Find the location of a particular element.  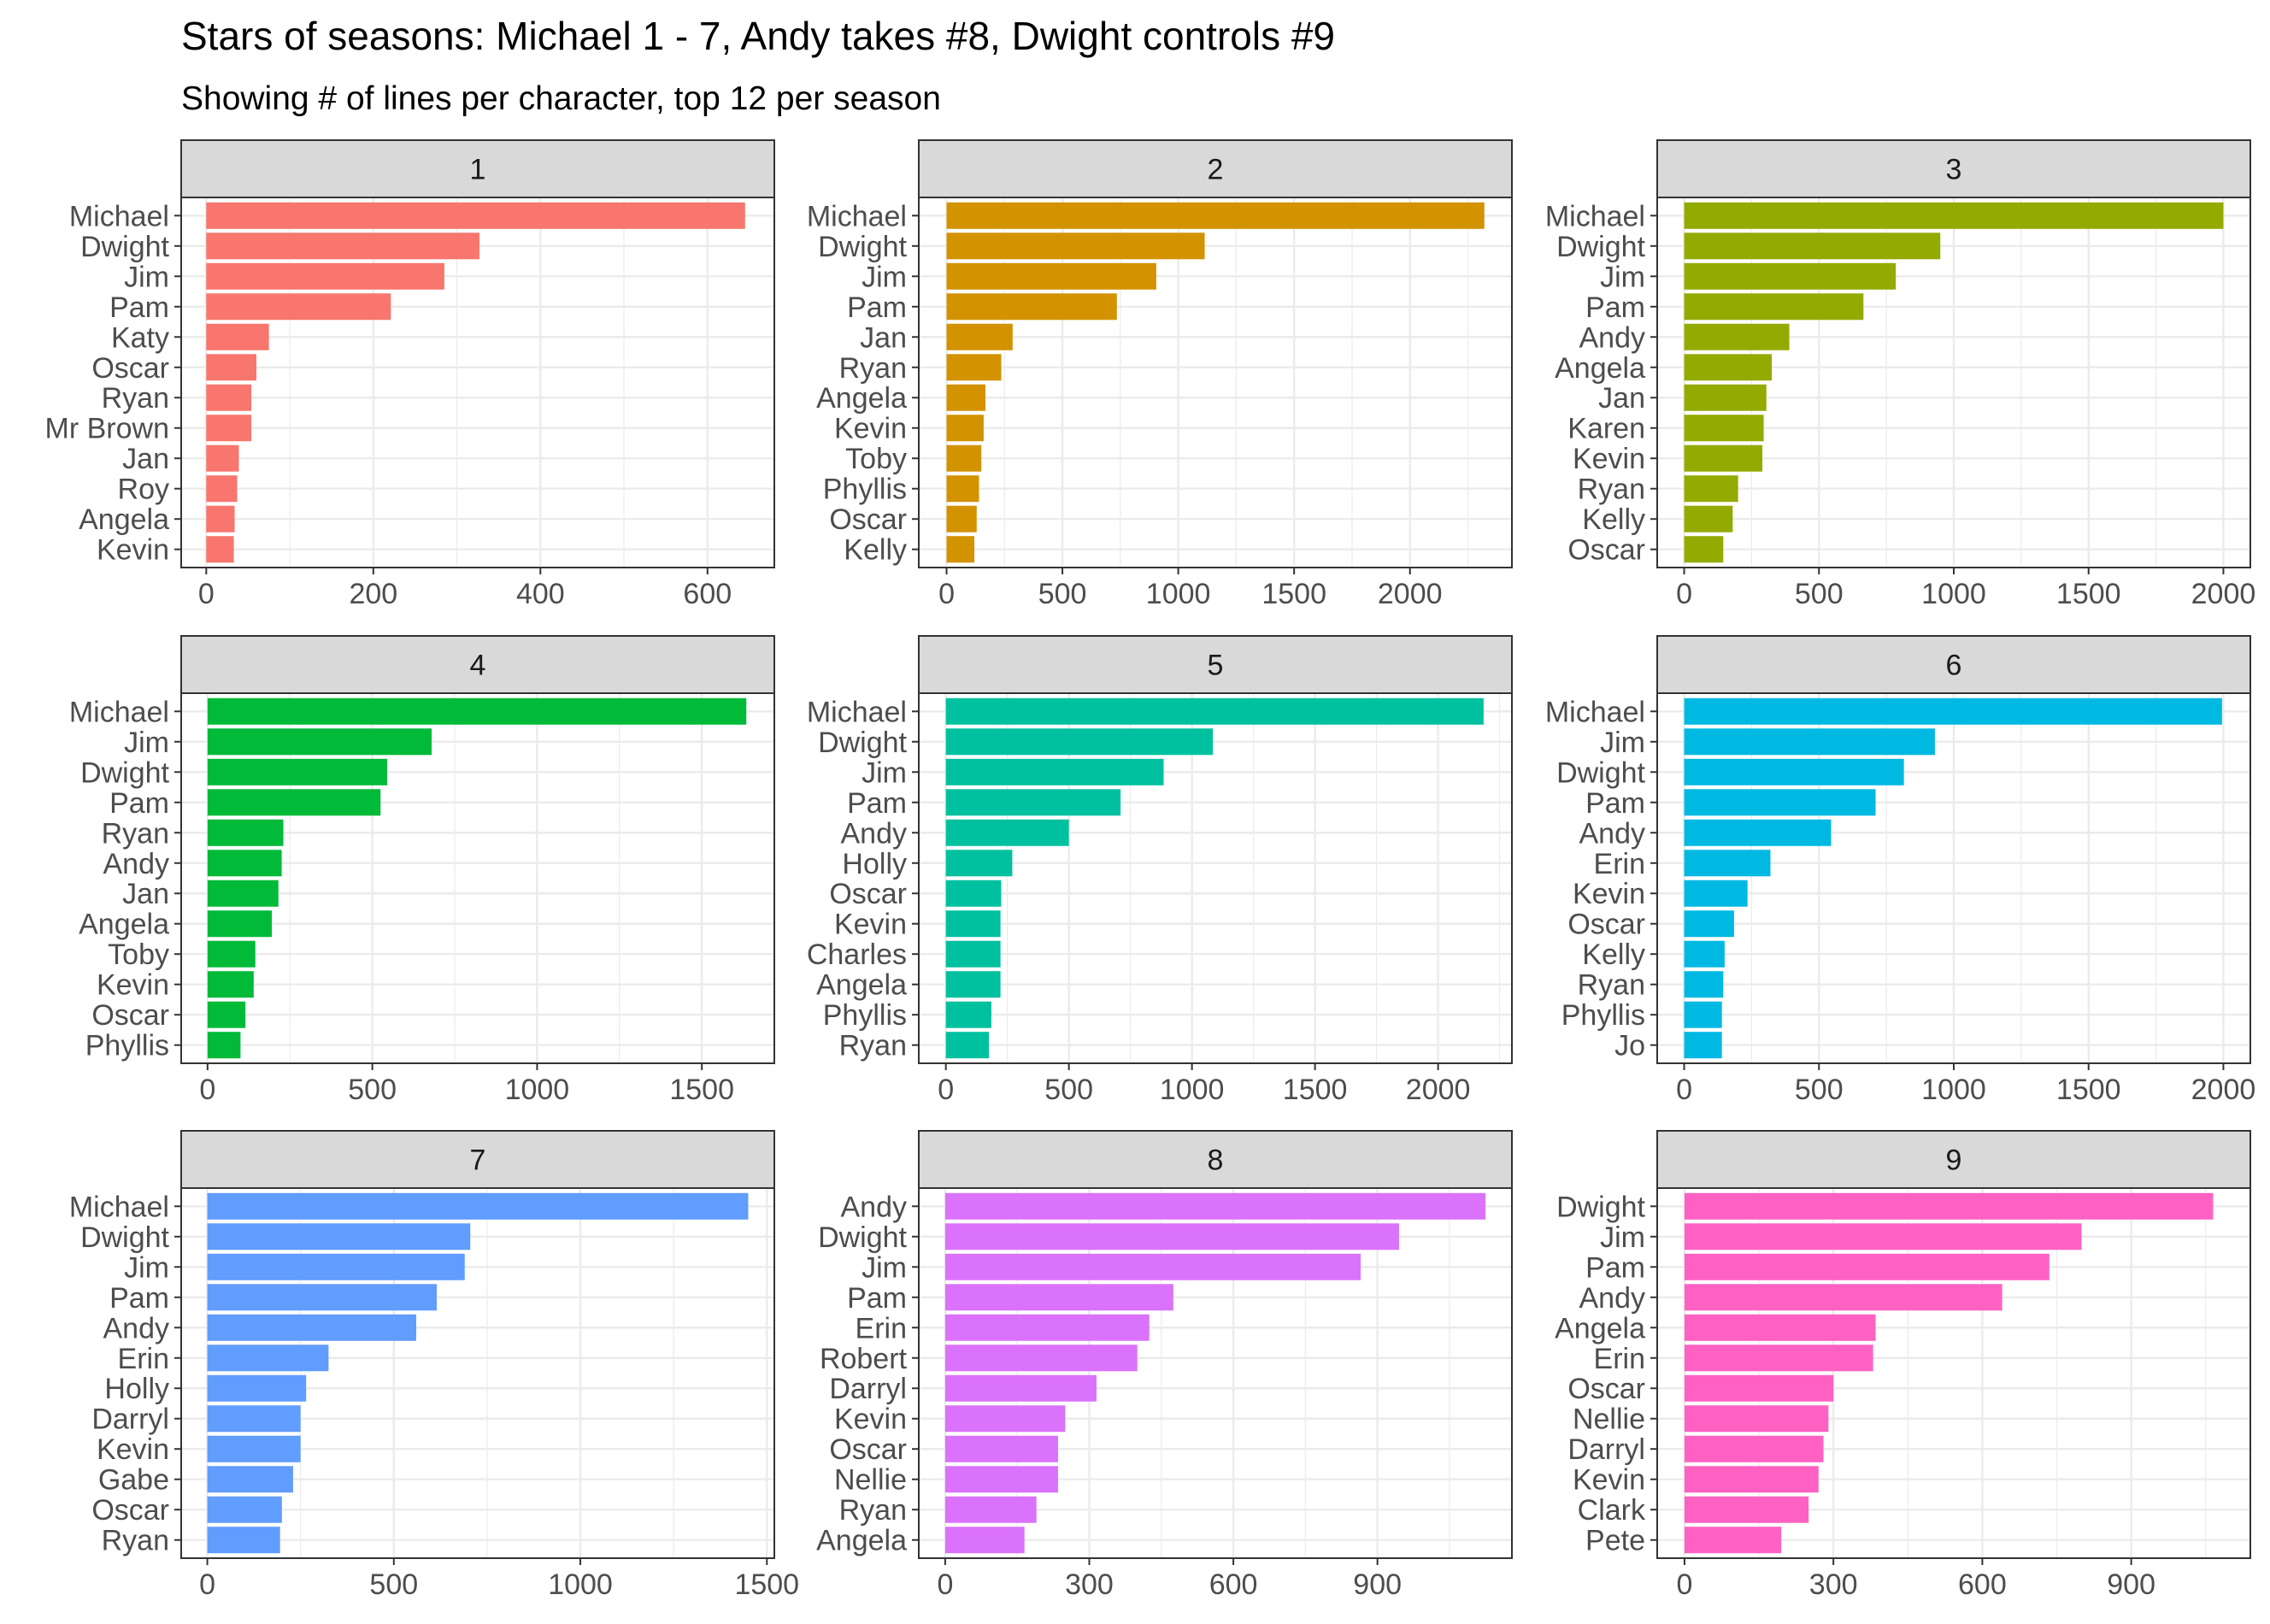

facet-strip is located at coordinates (1954, 1159).